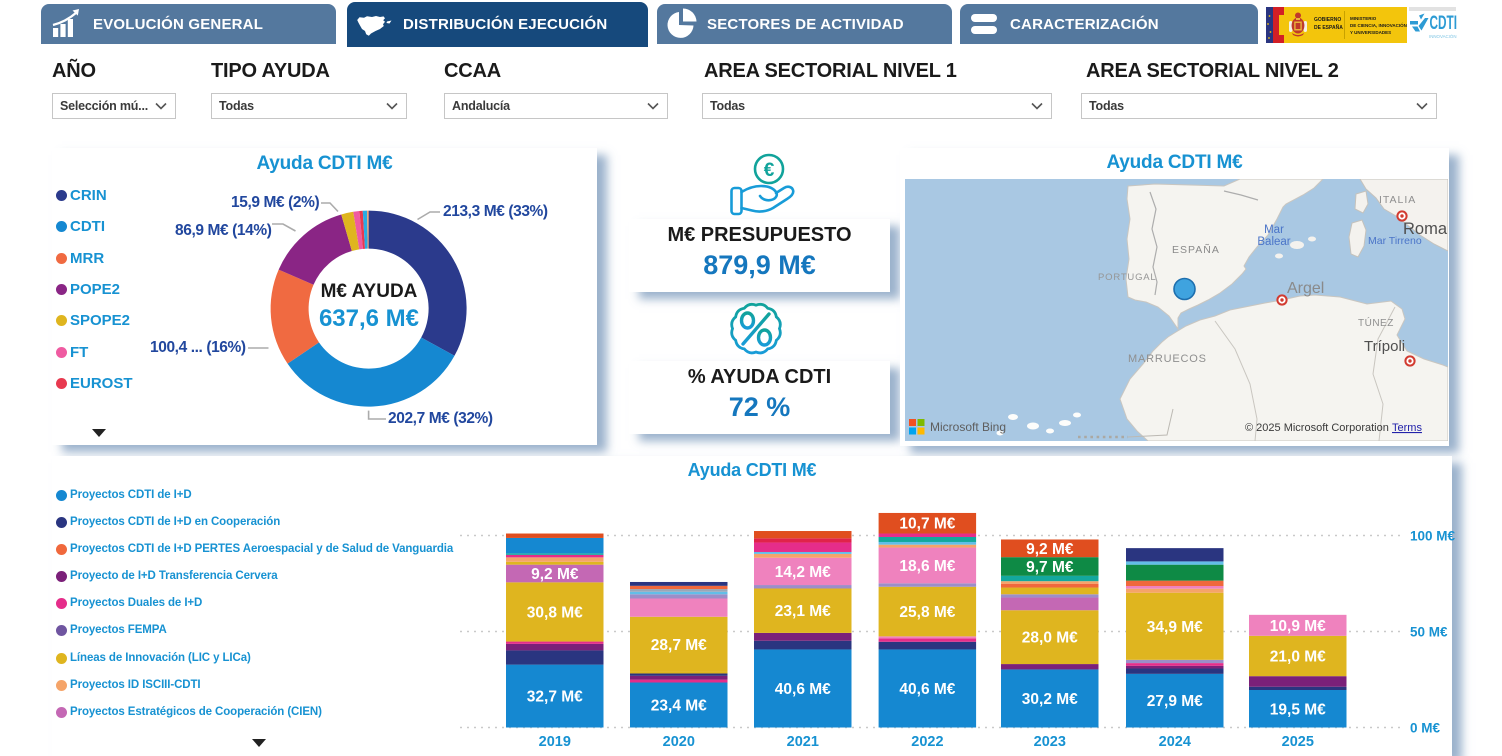 Image resolution: width=1502 pixels, height=756 pixels. Describe the element at coordinates (1376, 322) in the screenshot. I see `svg-text: TÚNEZ` at that location.